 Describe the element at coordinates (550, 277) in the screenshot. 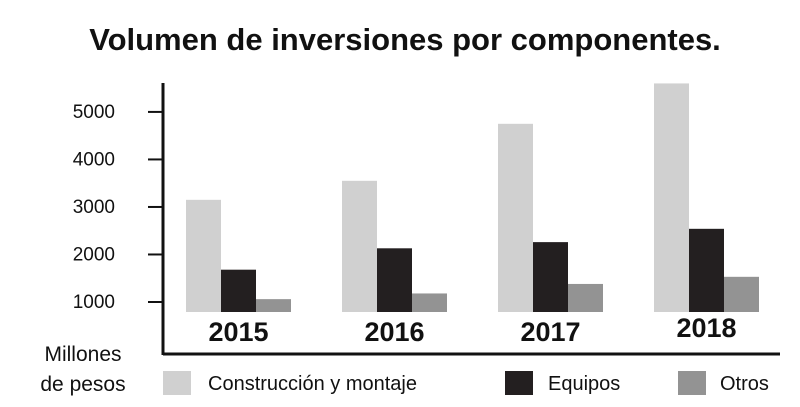

I see `bar-equipos-2017` at that location.